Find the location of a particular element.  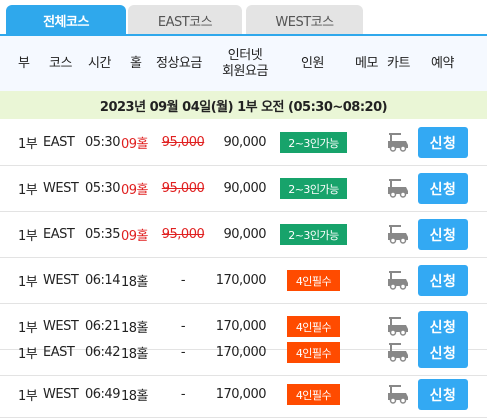

header-people: 인원 is located at coordinates (312, 63).